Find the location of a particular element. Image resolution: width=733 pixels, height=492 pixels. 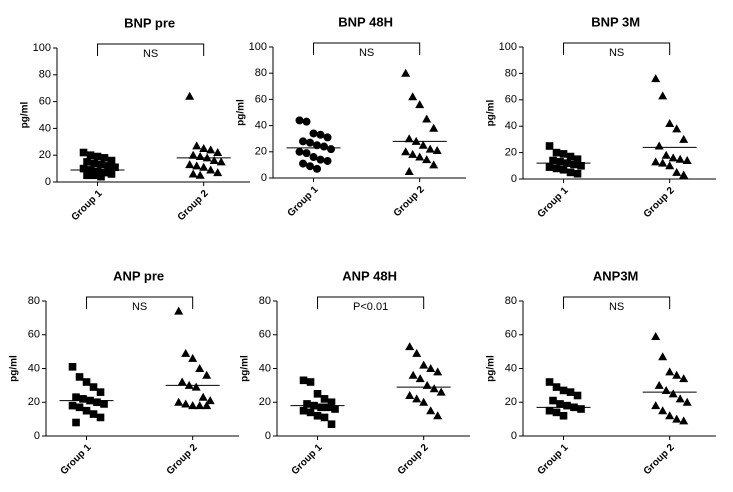

x-tick-label: Group 2 is located at coordinates (659, 202).